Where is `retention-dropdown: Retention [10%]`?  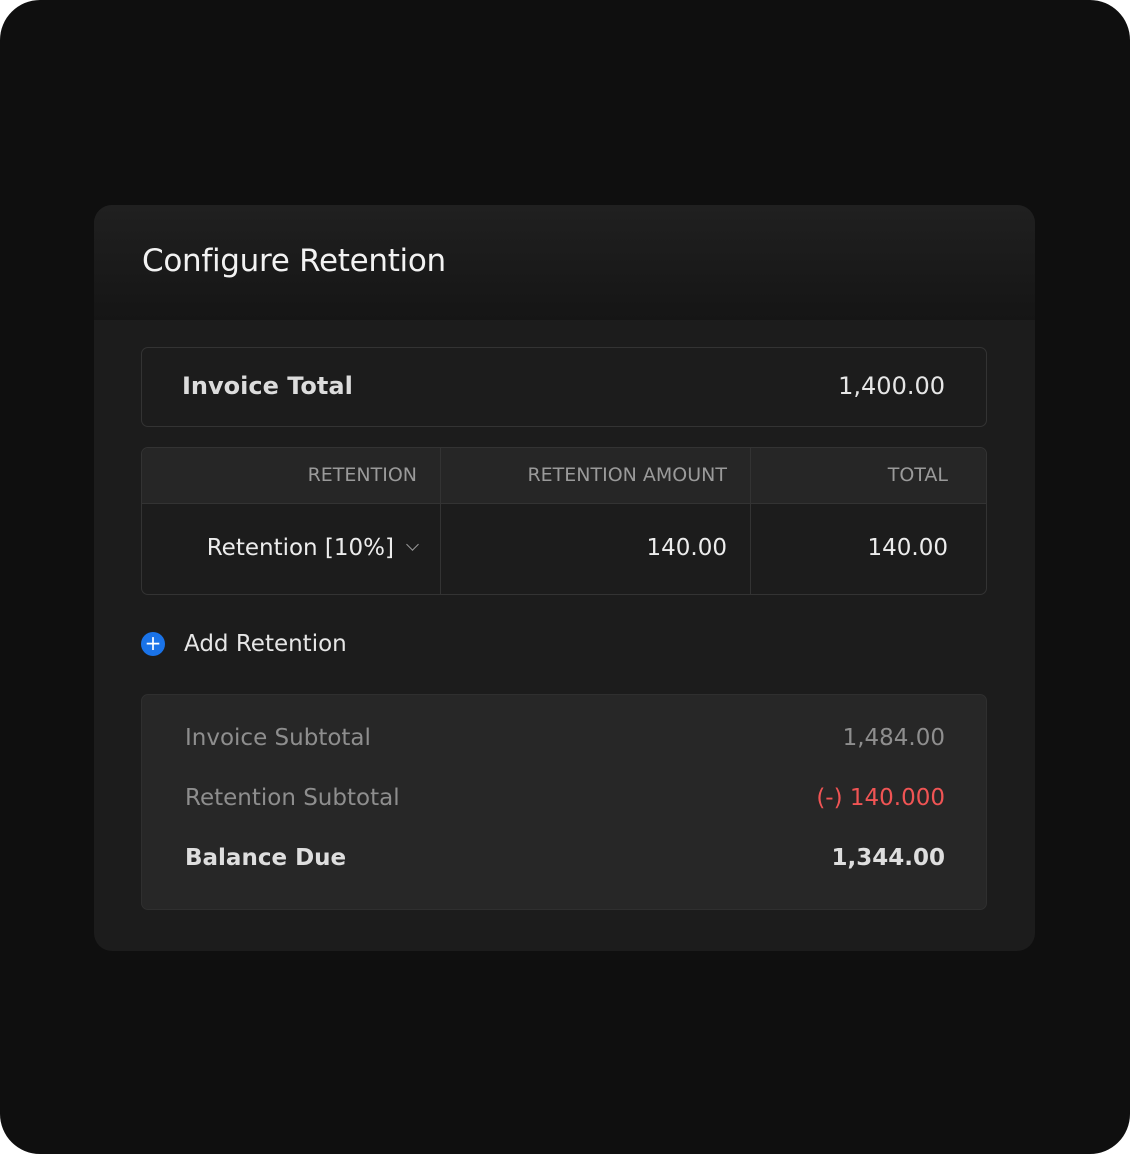 retention-dropdown: Retention [10%] is located at coordinates (291, 548).